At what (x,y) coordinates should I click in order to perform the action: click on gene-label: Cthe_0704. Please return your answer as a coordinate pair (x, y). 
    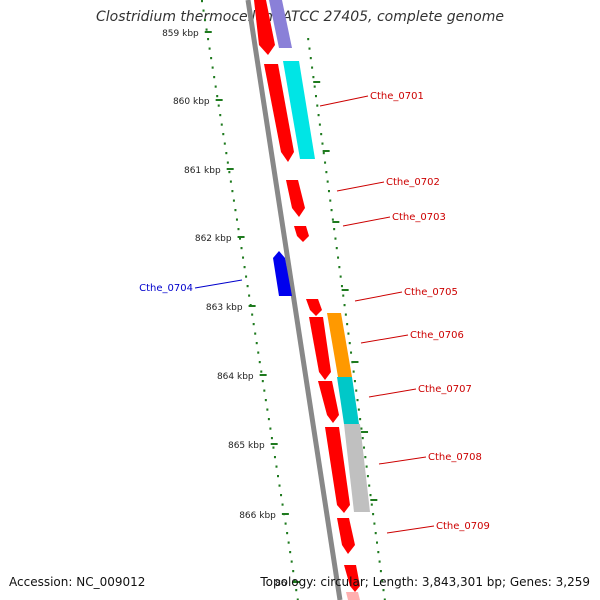
    Looking at the image, I should click on (166, 288).